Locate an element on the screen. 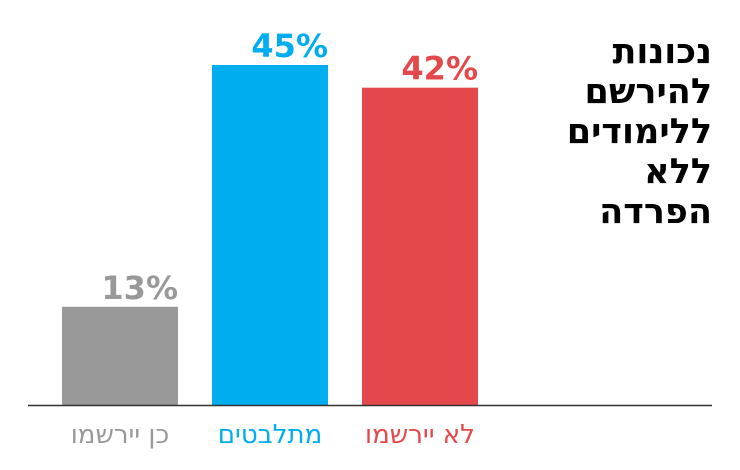 Image resolution: width=740 pixels, height=470 pixels. category-label-3: לא יירשמו is located at coordinates (420, 435).